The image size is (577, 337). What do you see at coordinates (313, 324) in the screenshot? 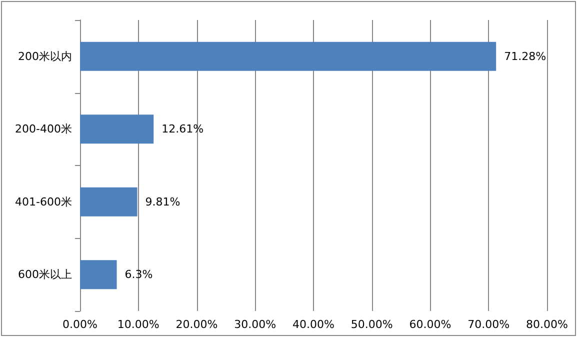
I see `x-tick-label: 40.00%` at bounding box center [313, 324].